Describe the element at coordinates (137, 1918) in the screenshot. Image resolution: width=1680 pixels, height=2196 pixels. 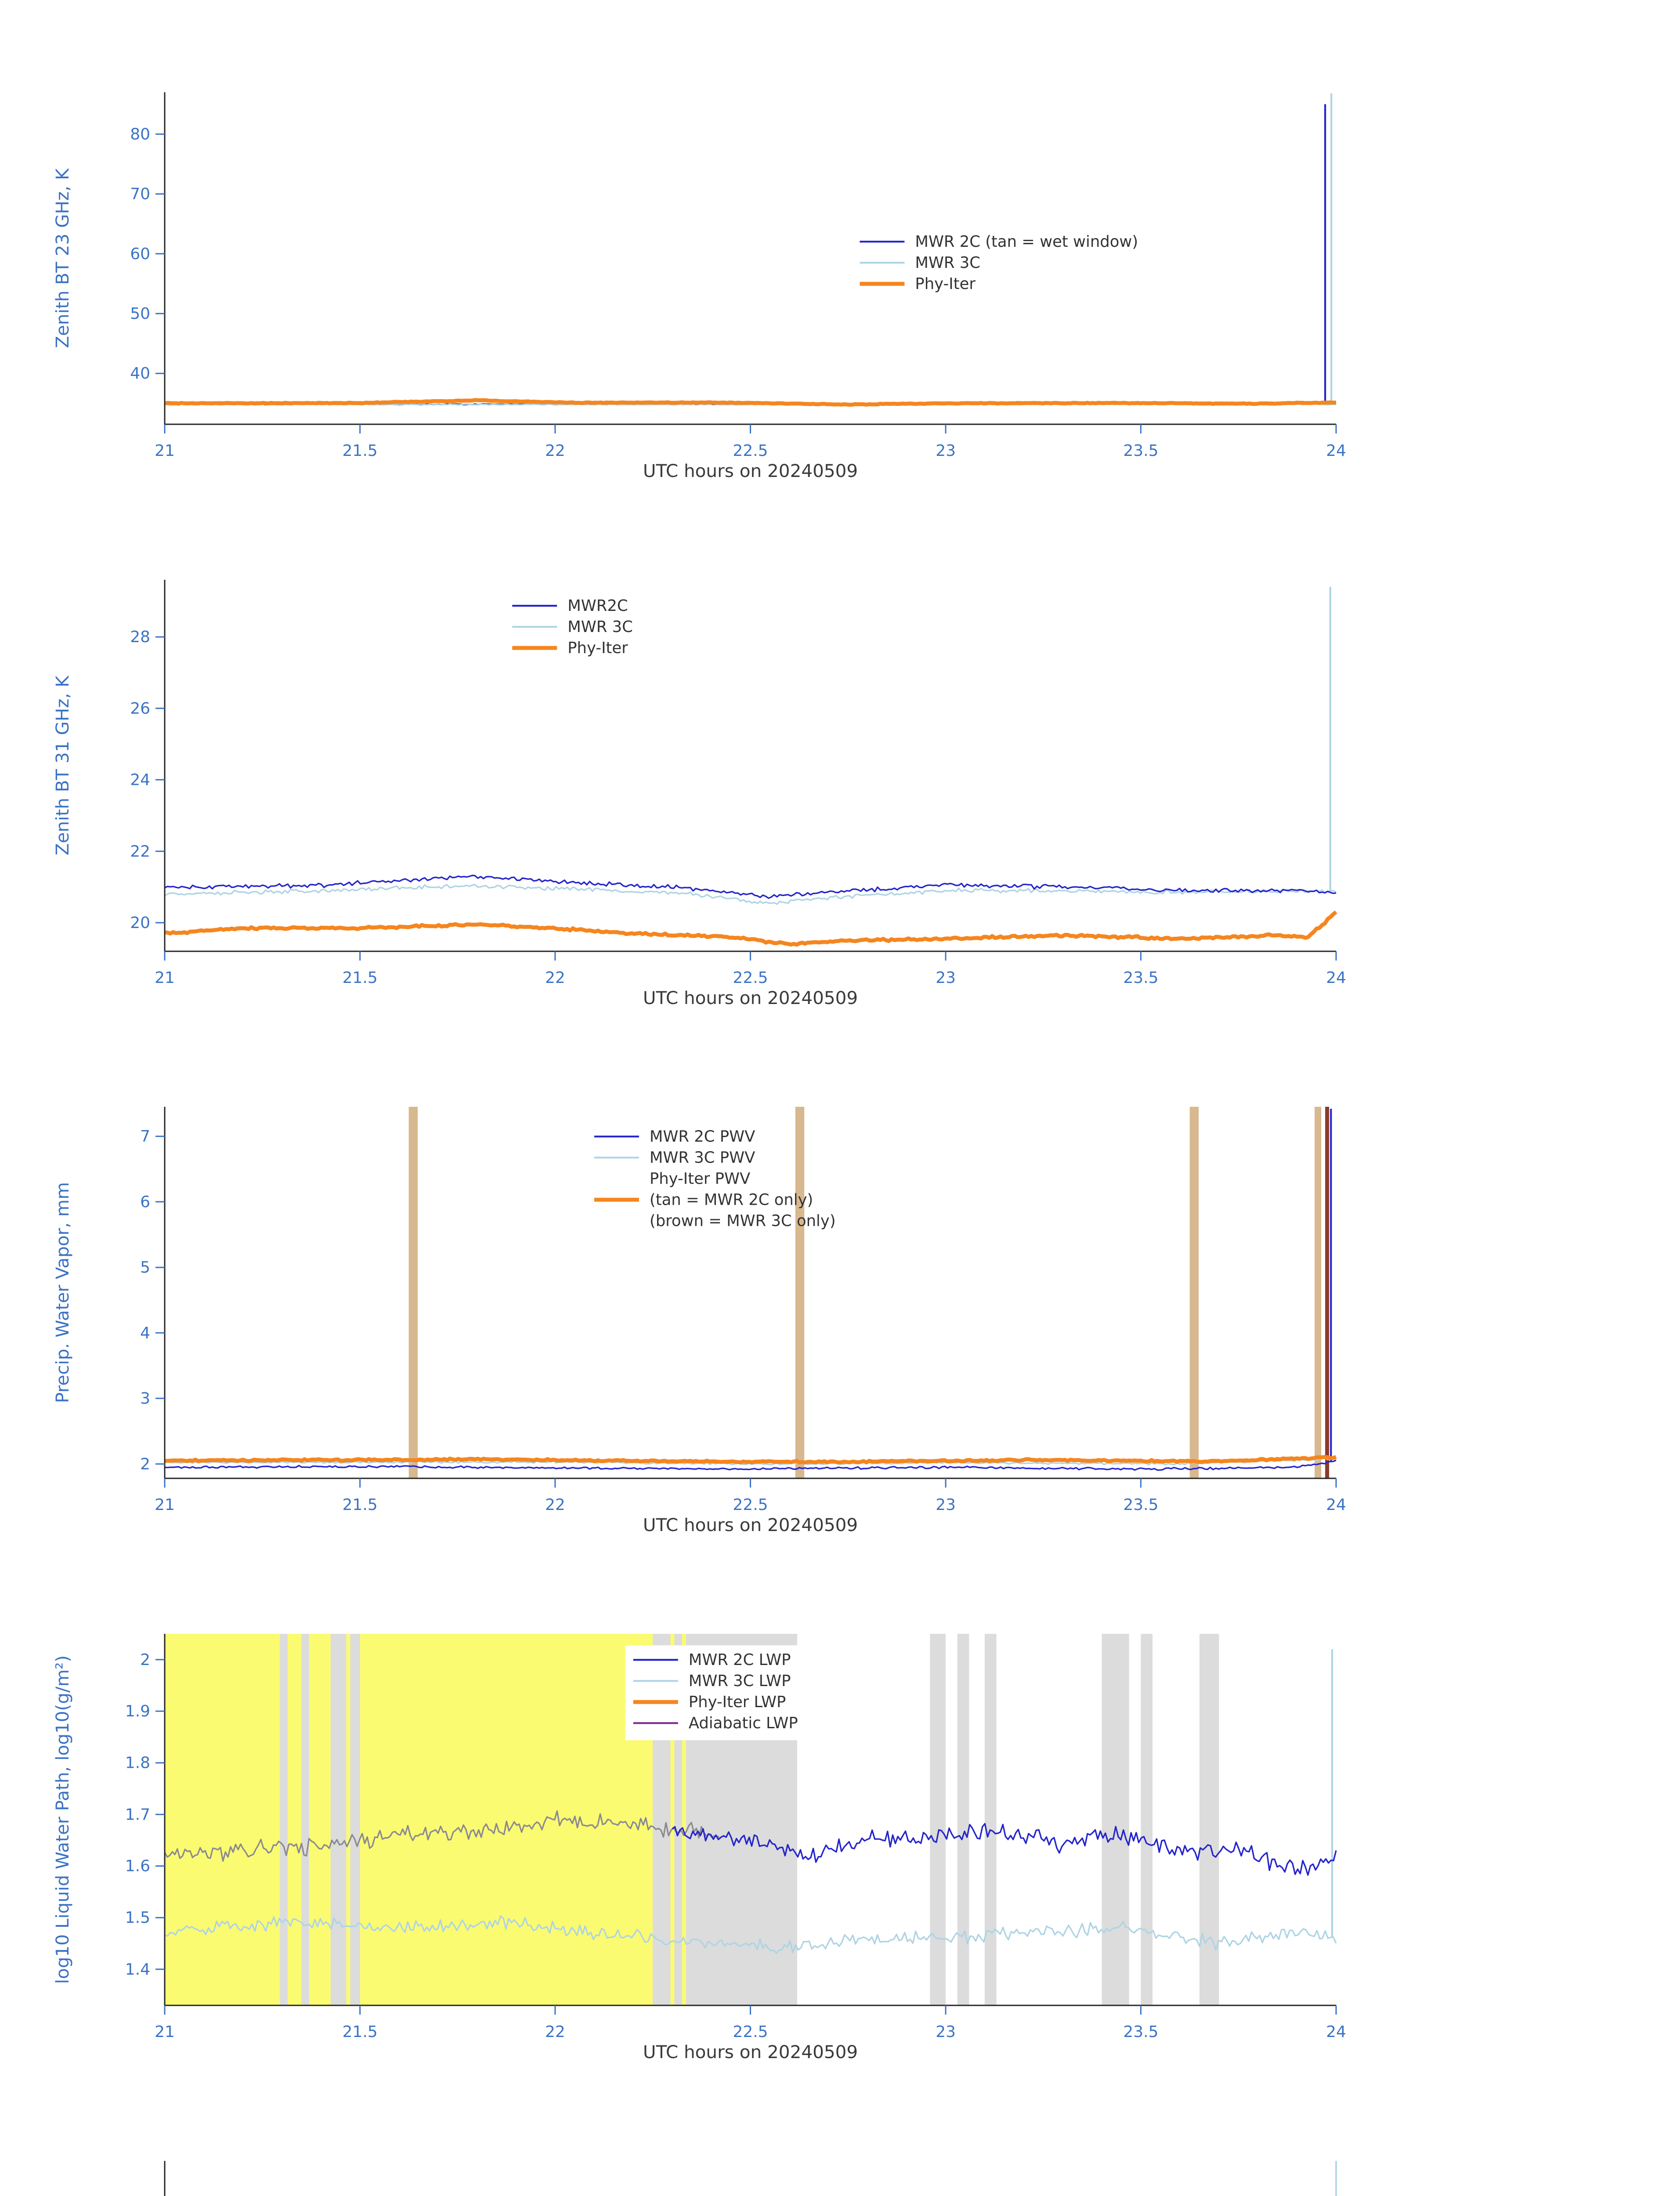
I see `y-tick-label: 1.5` at that location.